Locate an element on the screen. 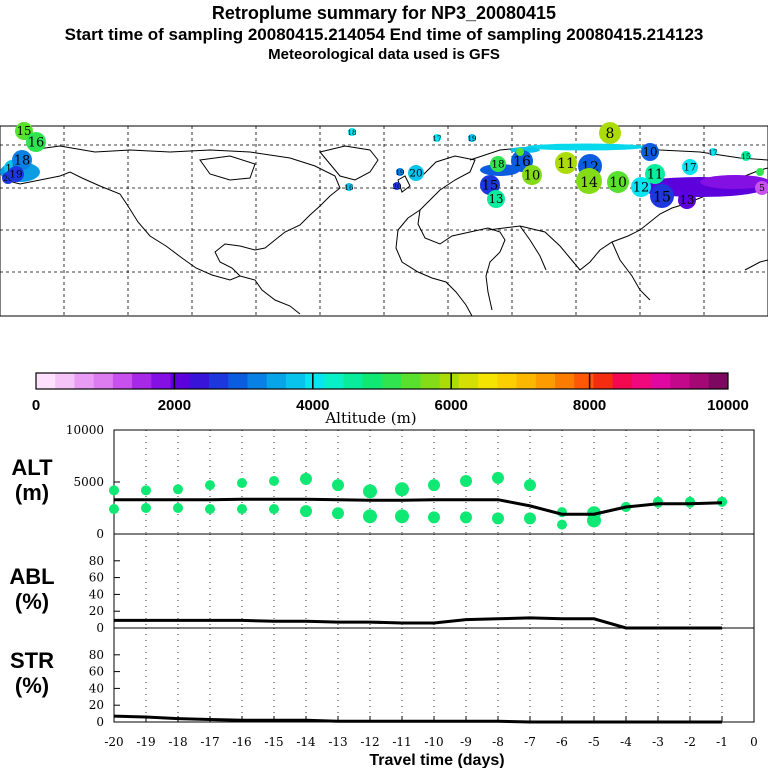 The width and height of the screenshot is (768, 768). alt-panel-unit: (m) is located at coordinates (32, 492).